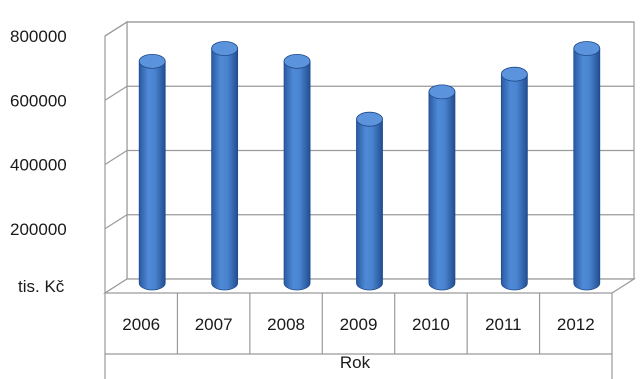 This screenshot has width=641, height=379. Describe the element at coordinates (576, 324) in the screenshot. I see `x-tick-label: 2012` at that location.